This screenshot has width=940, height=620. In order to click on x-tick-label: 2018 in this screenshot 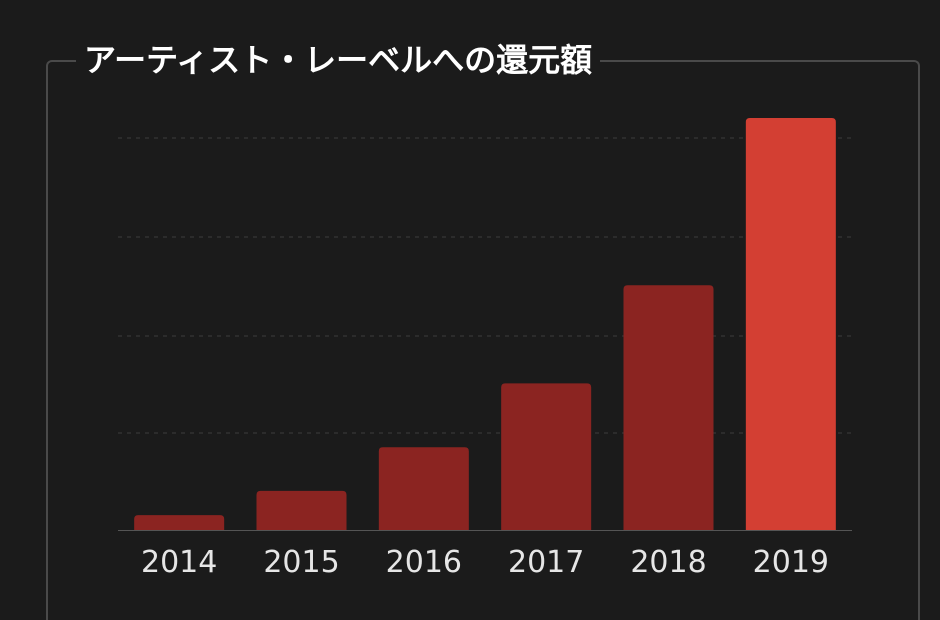, I will do `click(668, 562)`.